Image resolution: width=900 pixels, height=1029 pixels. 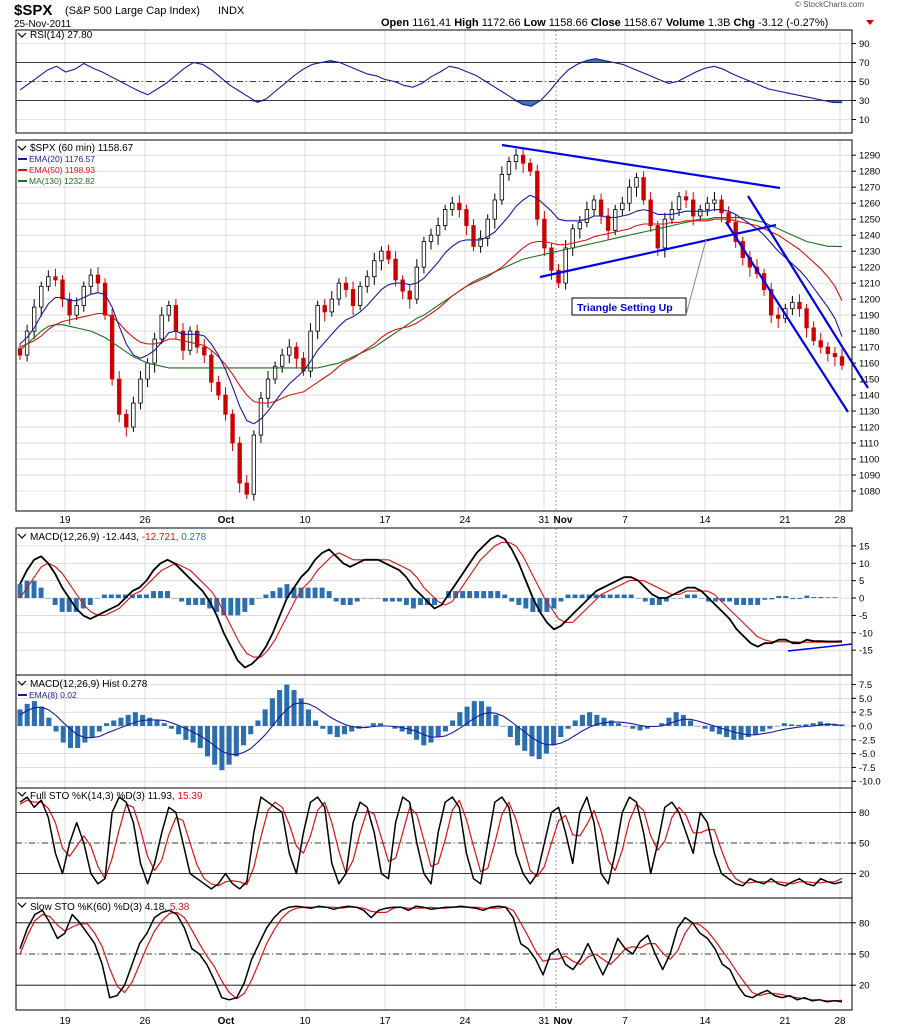 What do you see at coordinates (869, 396) in the screenshot?
I see `y-tick-label: 1140` at bounding box center [869, 396].